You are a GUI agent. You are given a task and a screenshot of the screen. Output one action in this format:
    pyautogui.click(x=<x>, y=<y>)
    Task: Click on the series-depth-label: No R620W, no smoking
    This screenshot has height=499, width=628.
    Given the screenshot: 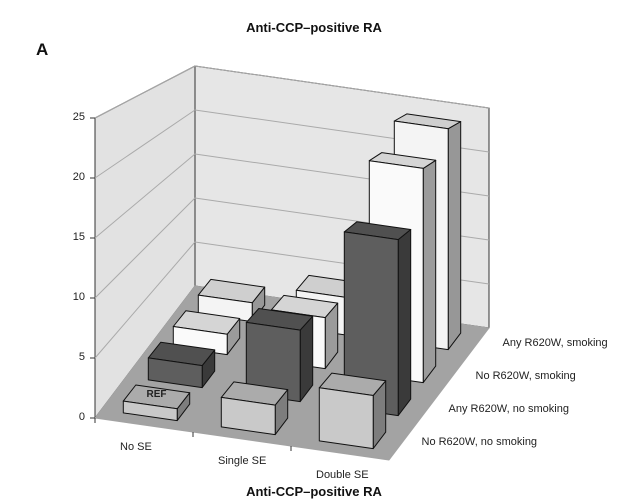 What is the action you would take?
    pyautogui.click(x=479, y=441)
    